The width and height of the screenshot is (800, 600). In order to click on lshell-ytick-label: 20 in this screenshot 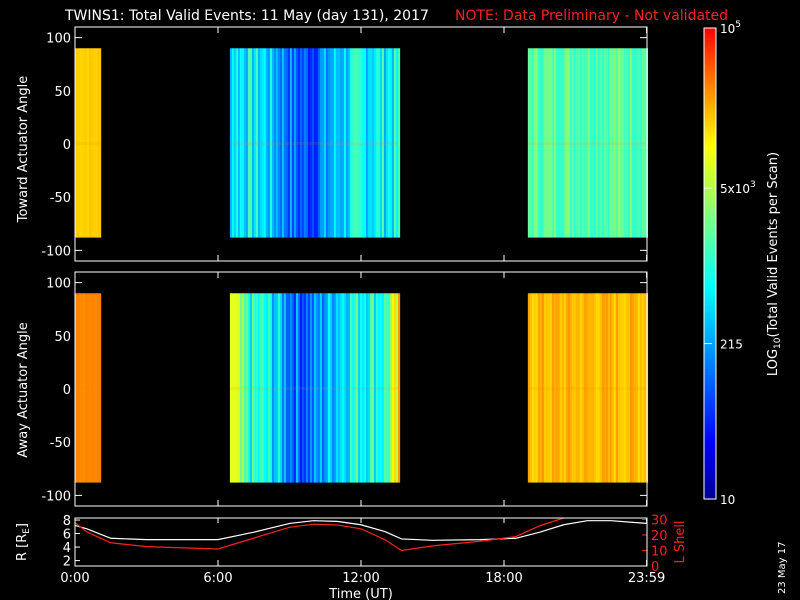, I will do `click(659, 536)`.